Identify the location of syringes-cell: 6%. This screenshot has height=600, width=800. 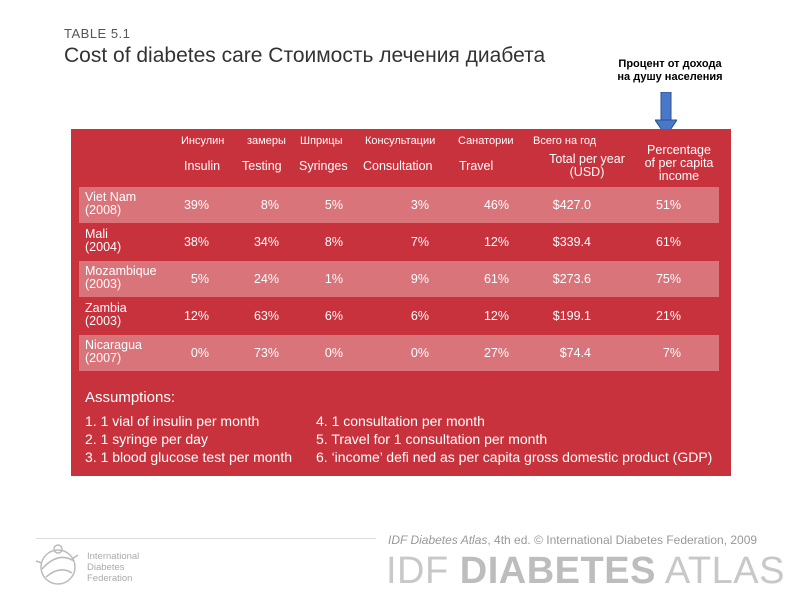
(333, 316).